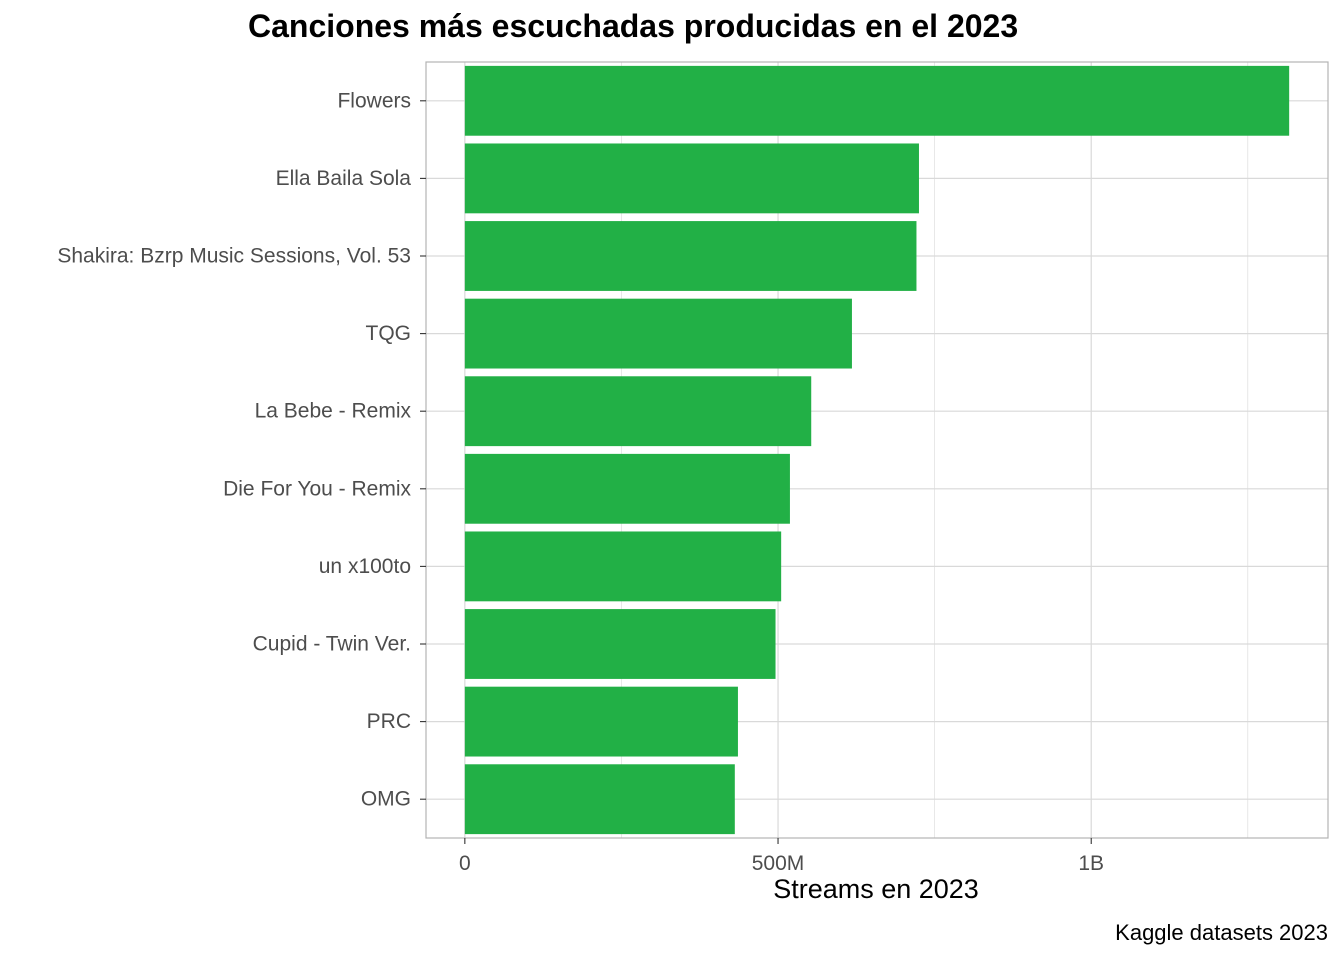 This screenshot has width=1344, height=960. I want to click on y-tick-label: Die For You - Remix, so click(317, 488).